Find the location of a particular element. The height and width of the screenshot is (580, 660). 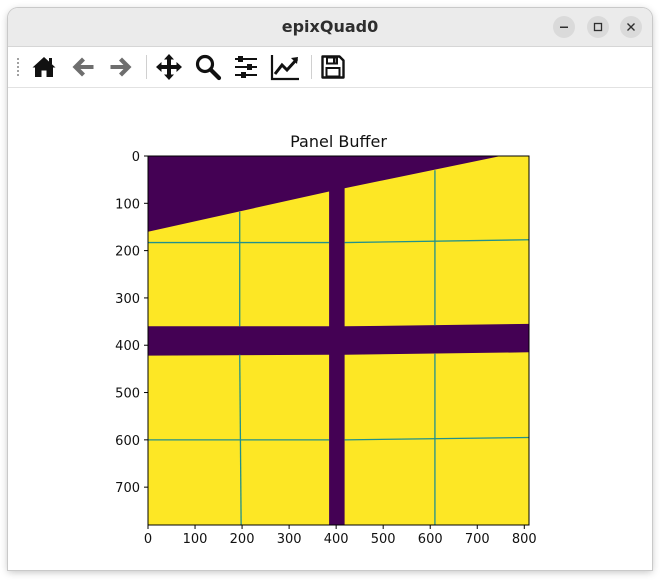

y-tick-label: 0 is located at coordinates (136, 157).